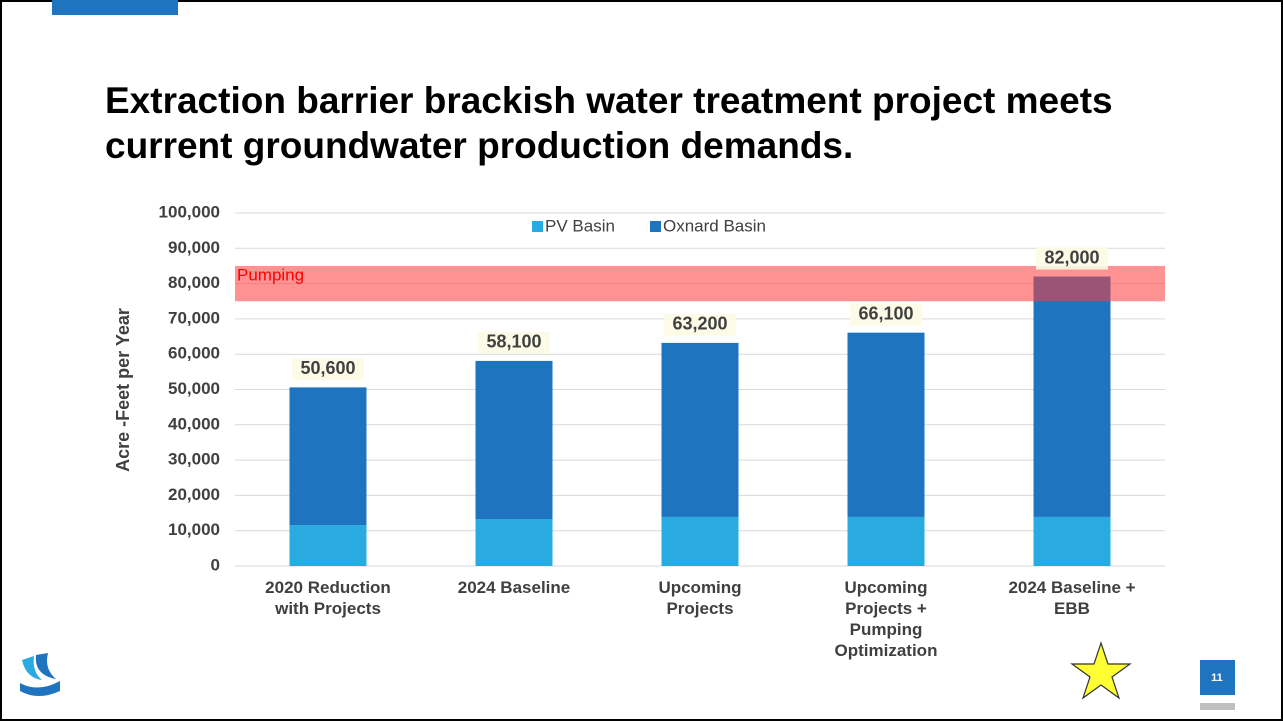  I want to click on y-tick-label: 50,000, so click(194, 388).